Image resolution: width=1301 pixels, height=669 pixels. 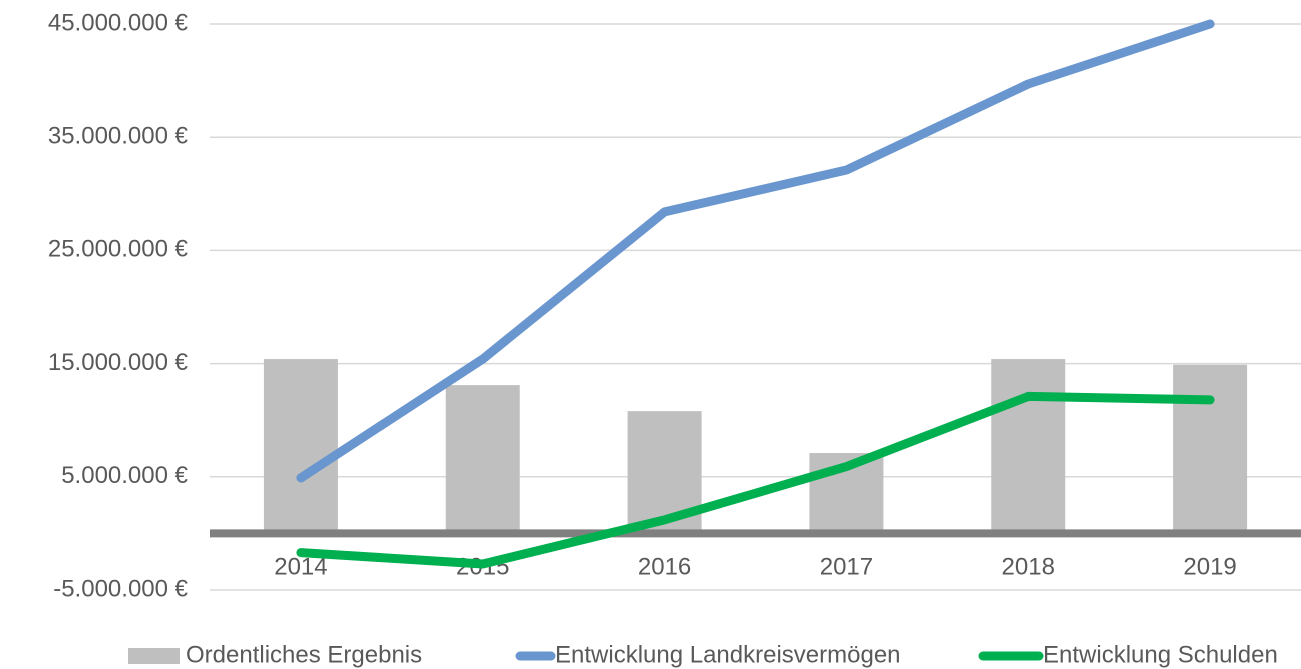 I want to click on x-tick-label: 2016, so click(x=664, y=566).